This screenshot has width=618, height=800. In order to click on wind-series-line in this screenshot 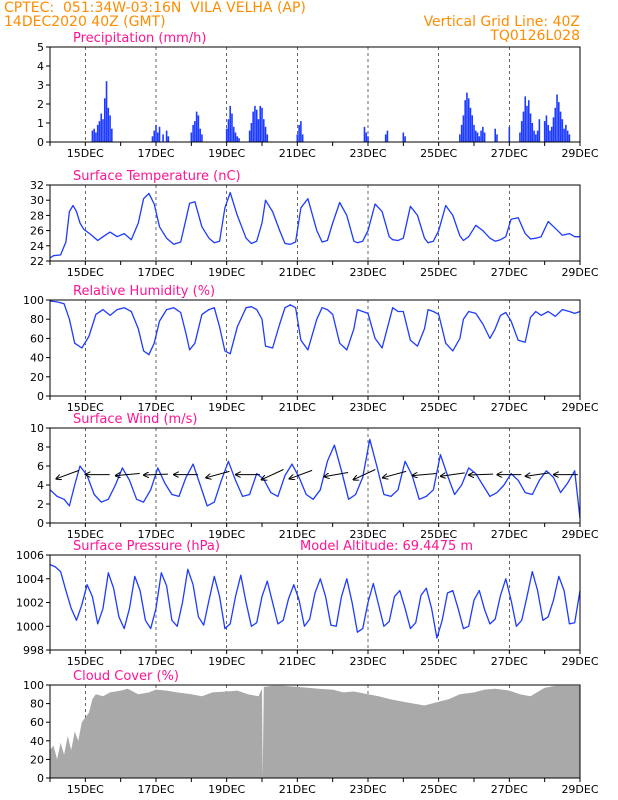, I will do `click(315, 478)`.